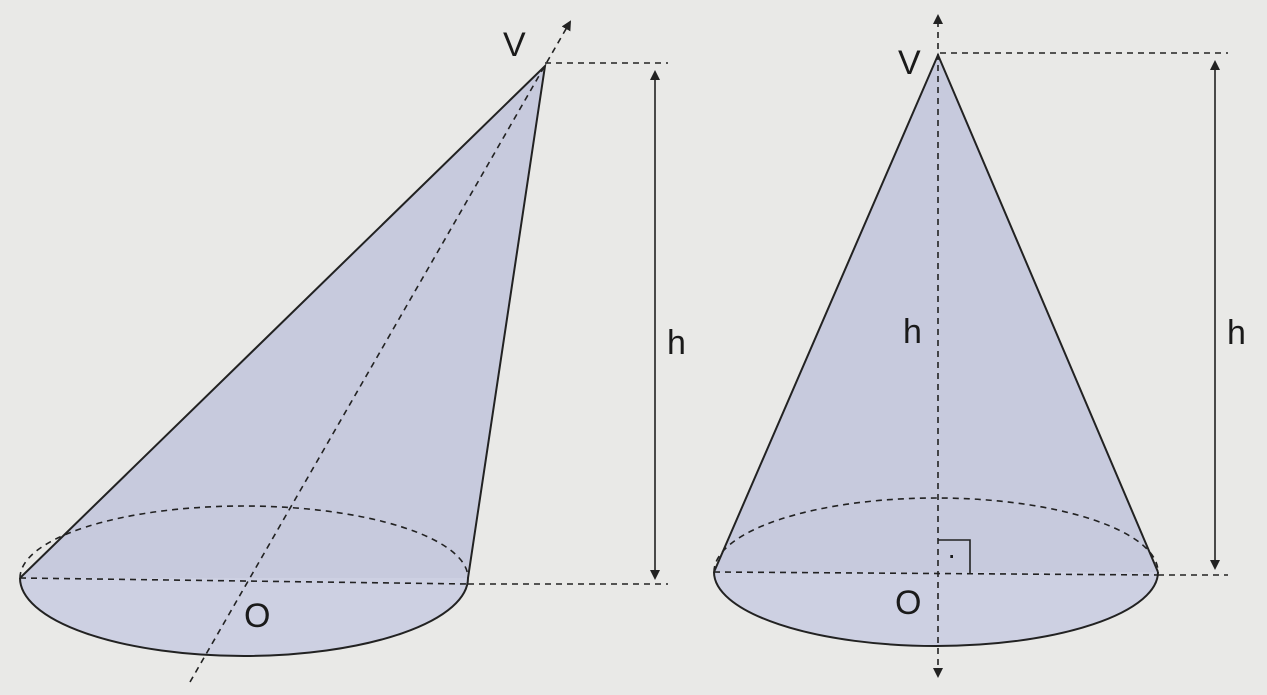 The height and width of the screenshot is (695, 1267). Describe the element at coordinates (936, 609) in the screenshot. I see `right-cone-base-front` at that location.